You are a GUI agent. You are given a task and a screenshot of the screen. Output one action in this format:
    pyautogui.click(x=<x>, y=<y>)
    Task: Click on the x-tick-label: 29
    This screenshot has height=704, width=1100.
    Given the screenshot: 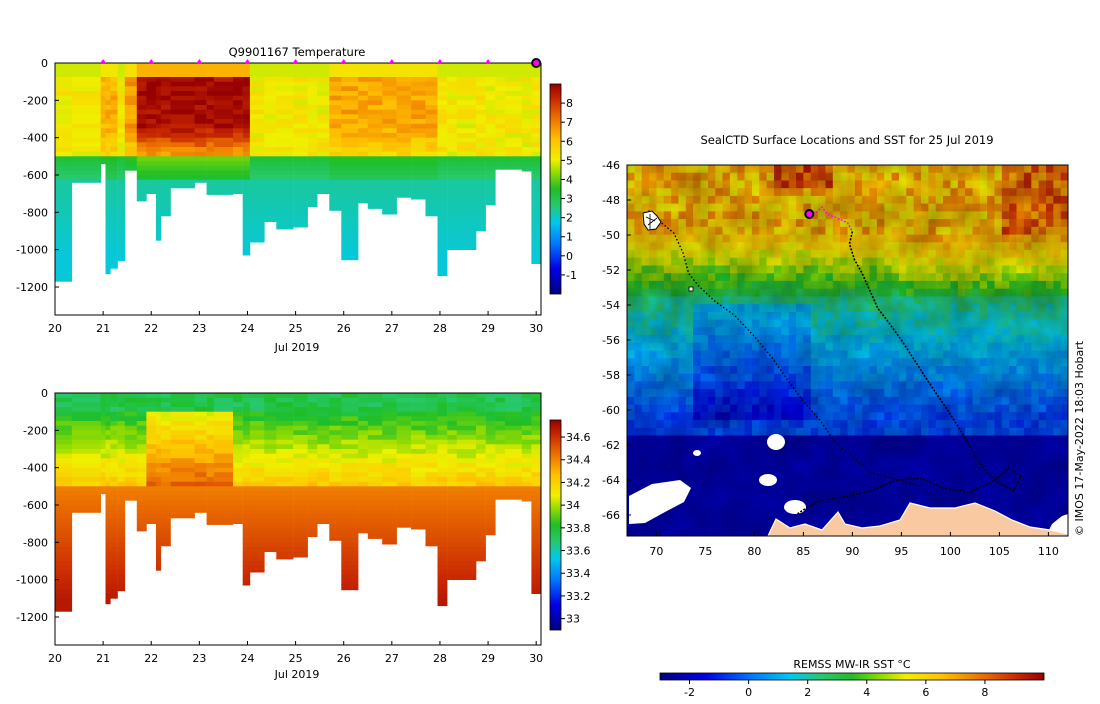 What is the action you would take?
    pyautogui.click(x=488, y=658)
    